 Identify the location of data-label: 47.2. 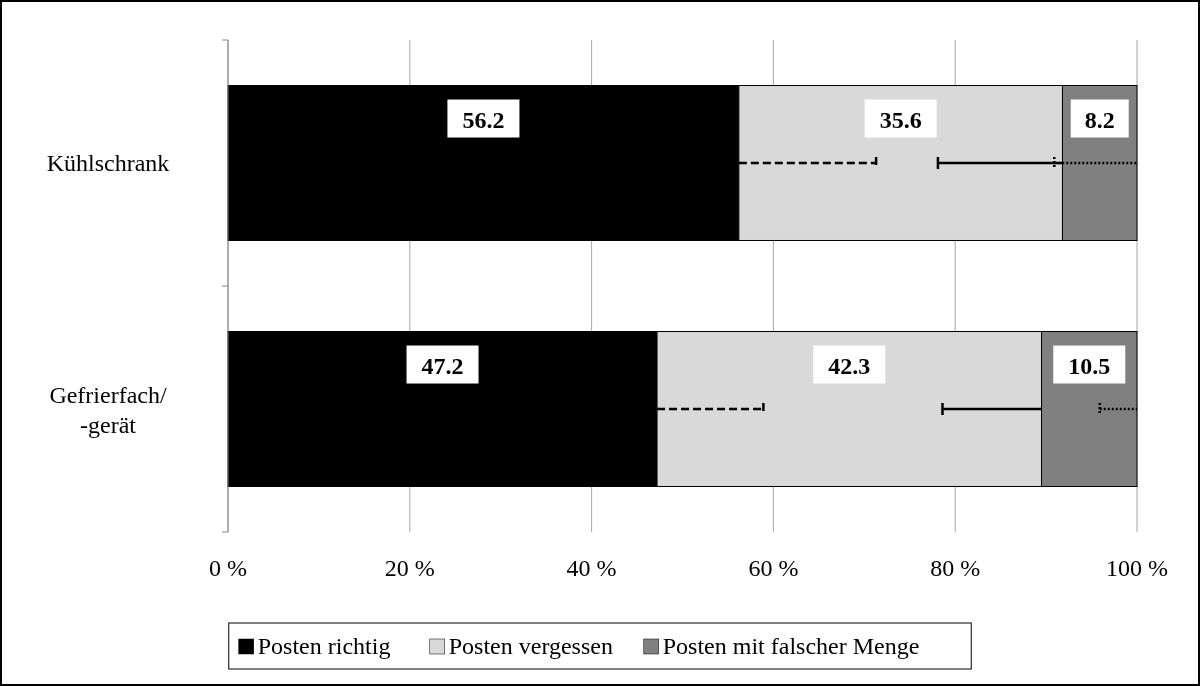
(442, 365).